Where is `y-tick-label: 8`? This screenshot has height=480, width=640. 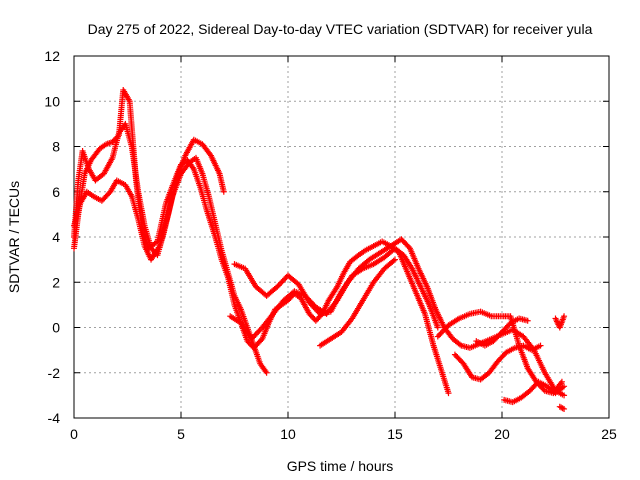
y-tick-label: 8 is located at coordinates (56, 147).